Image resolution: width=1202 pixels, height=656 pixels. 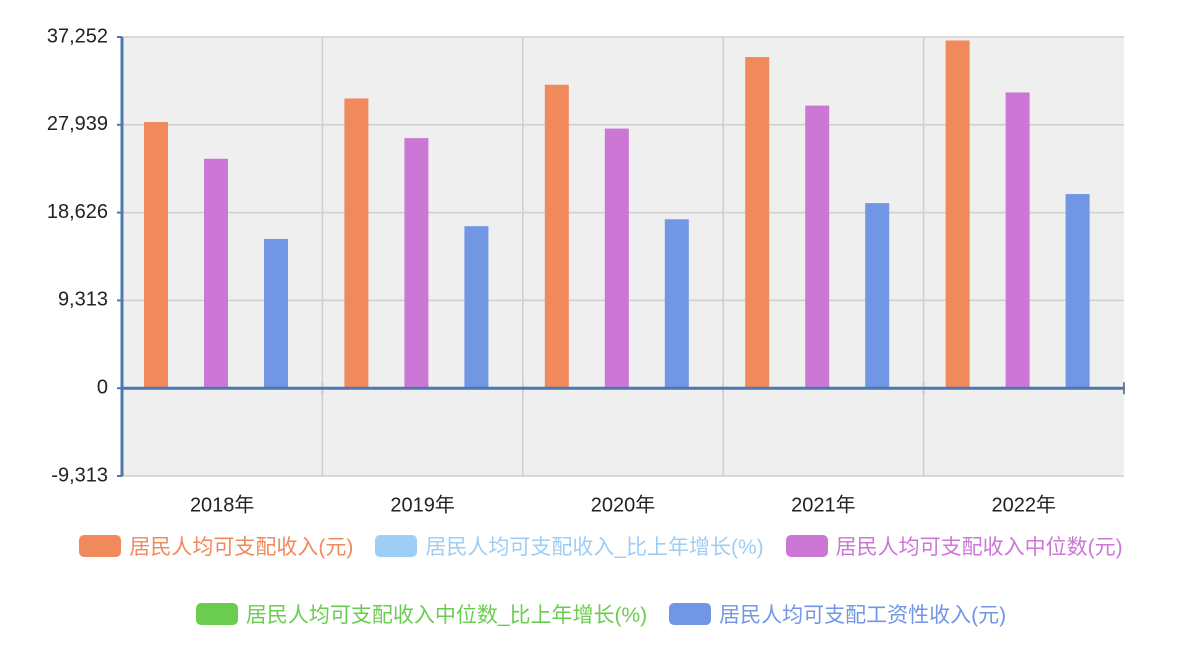 I want to click on legend-label: 居民人均可支配收入(元), so click(x=241, y=547).